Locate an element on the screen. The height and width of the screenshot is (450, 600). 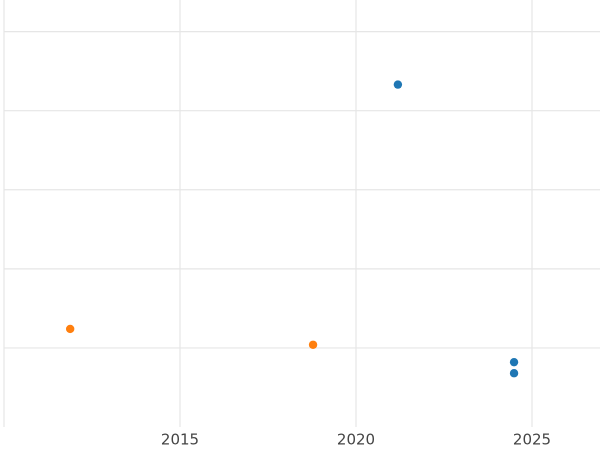
x-tick-label: 2020 is located at coordinates (356, 440).